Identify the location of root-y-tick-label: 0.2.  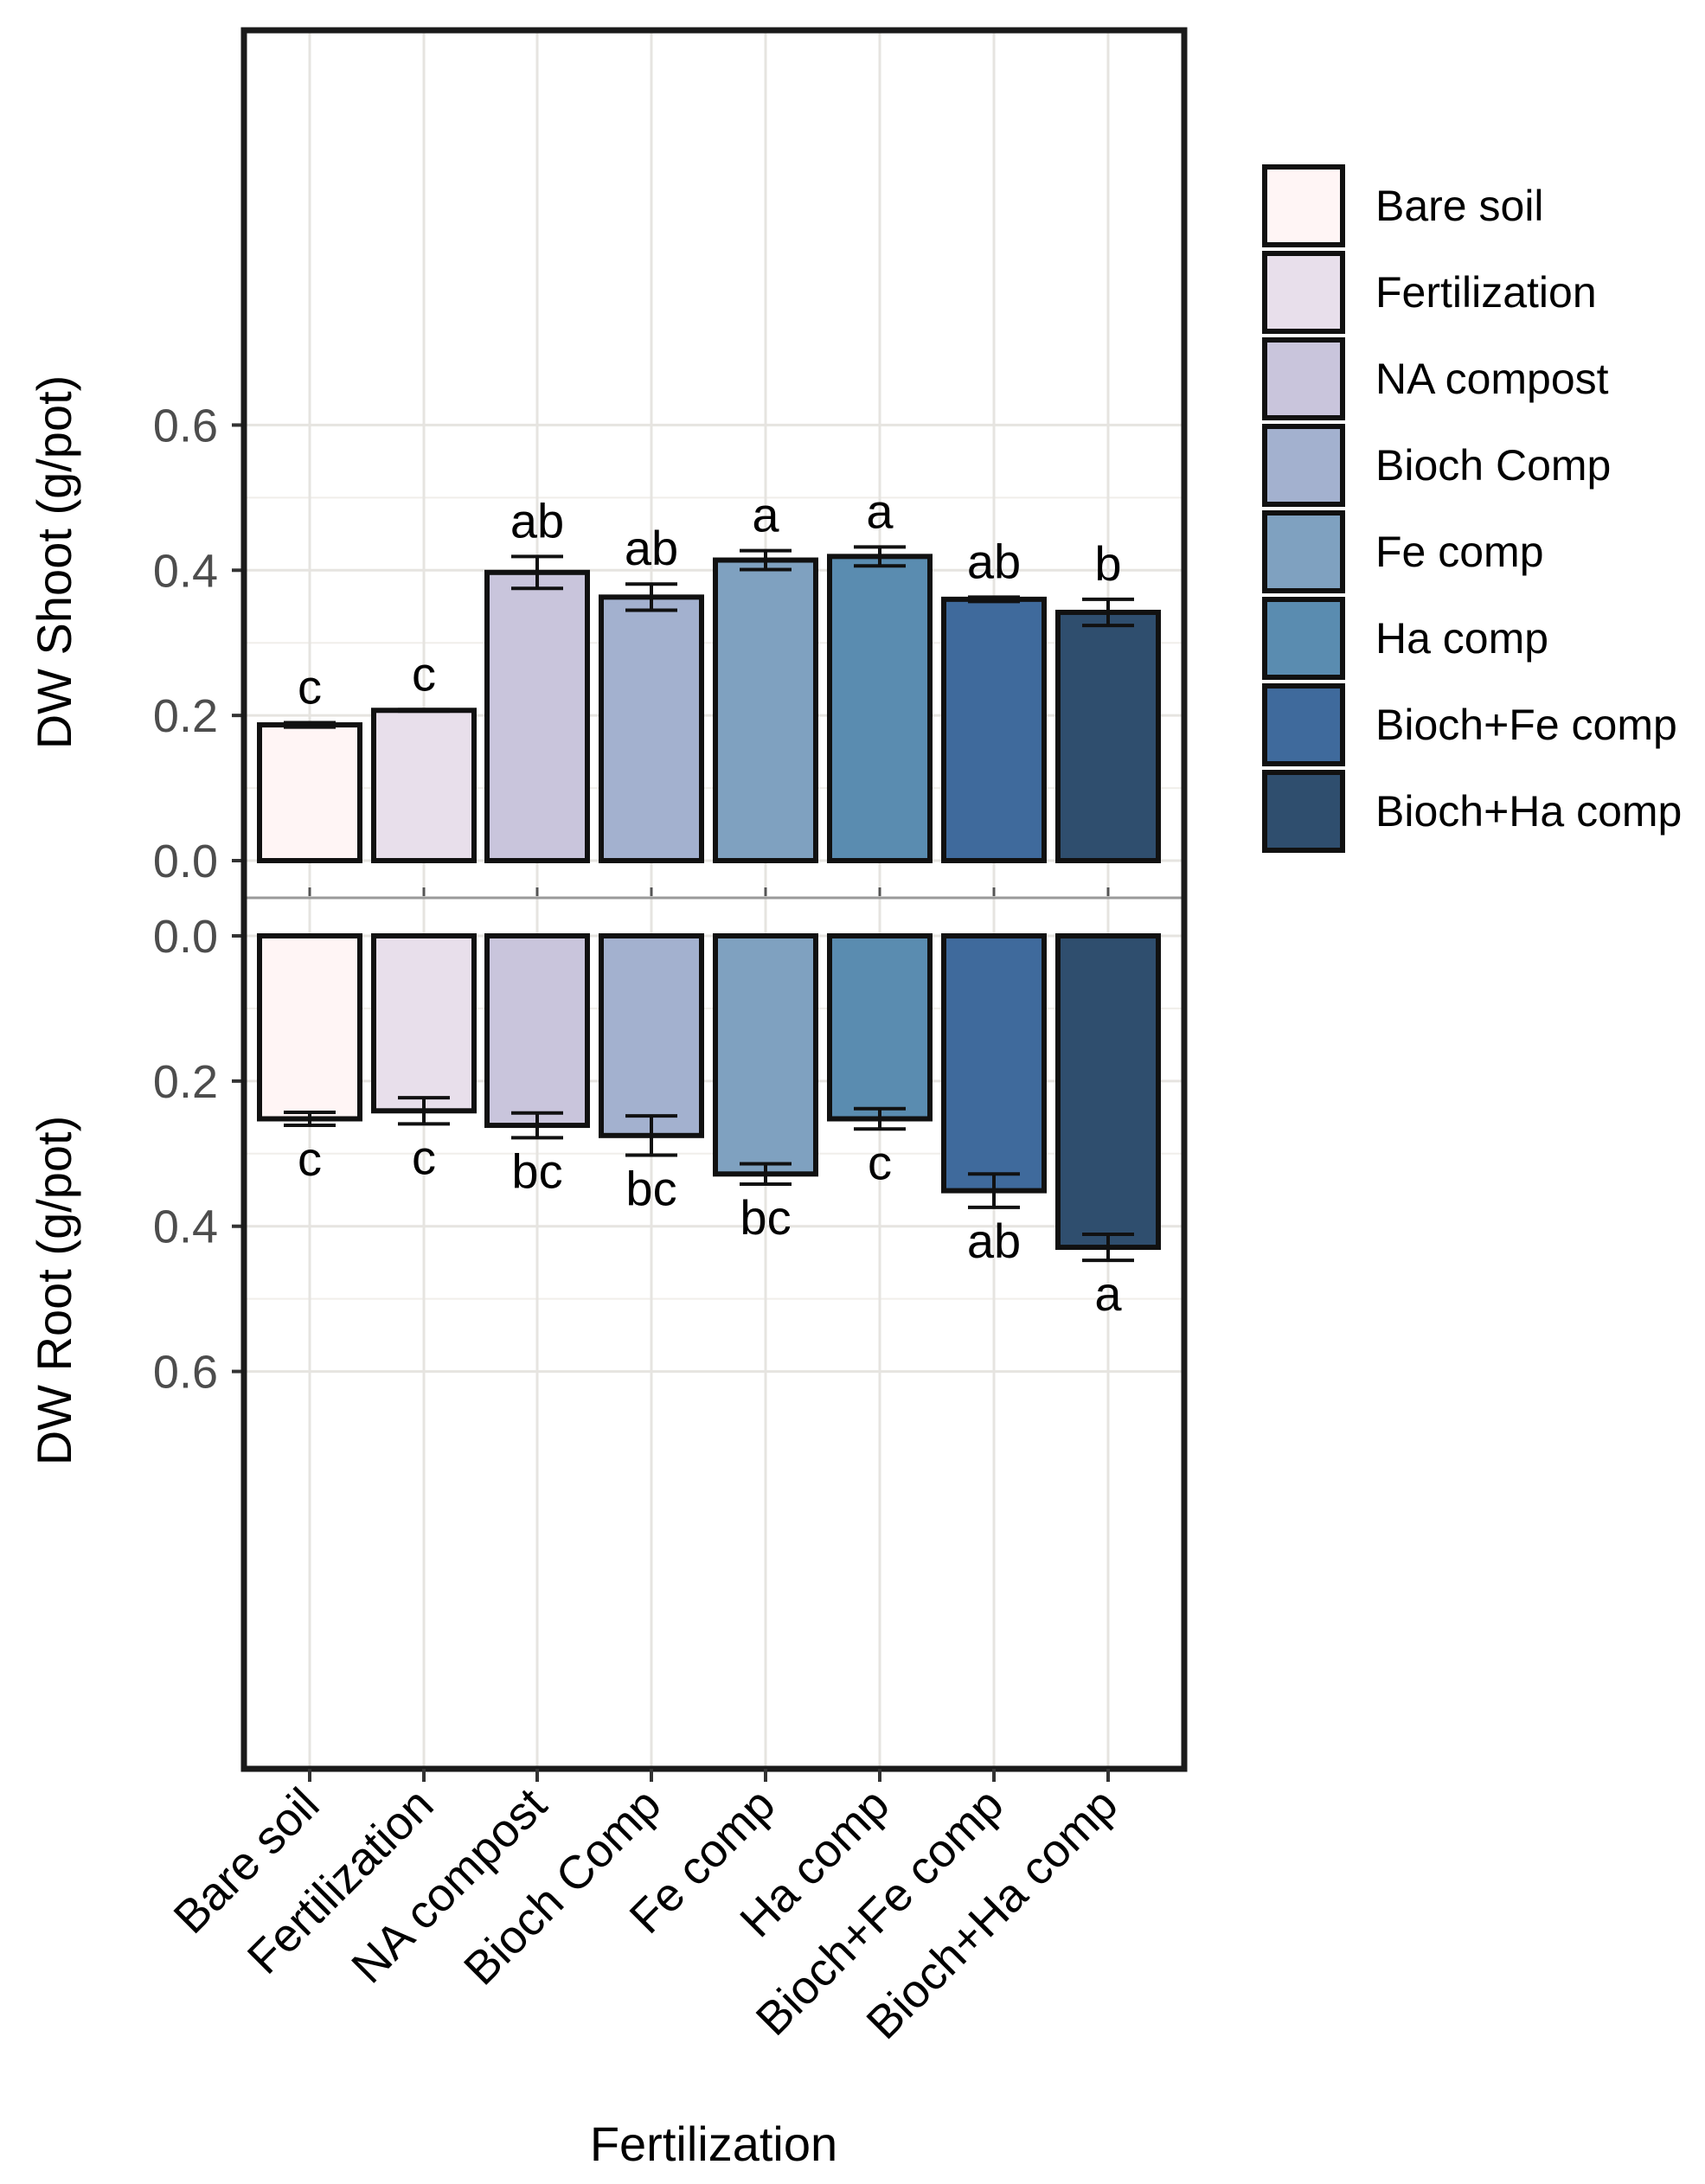
(185, 1082).